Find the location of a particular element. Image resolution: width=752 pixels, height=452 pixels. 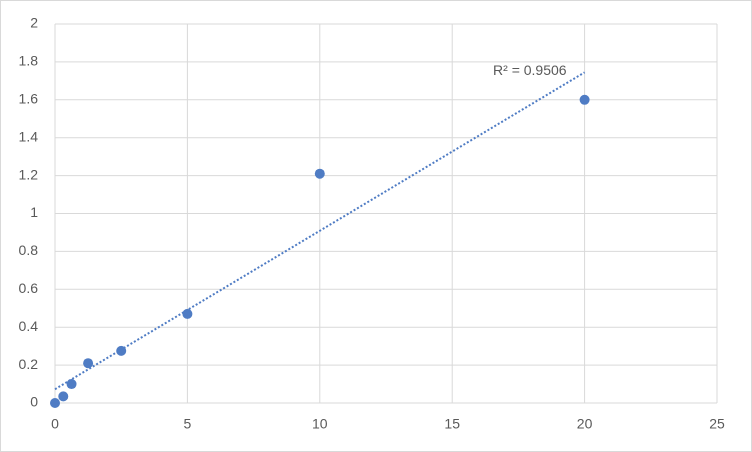

x-tick-label: 20 is located at coordinates (585, 424).